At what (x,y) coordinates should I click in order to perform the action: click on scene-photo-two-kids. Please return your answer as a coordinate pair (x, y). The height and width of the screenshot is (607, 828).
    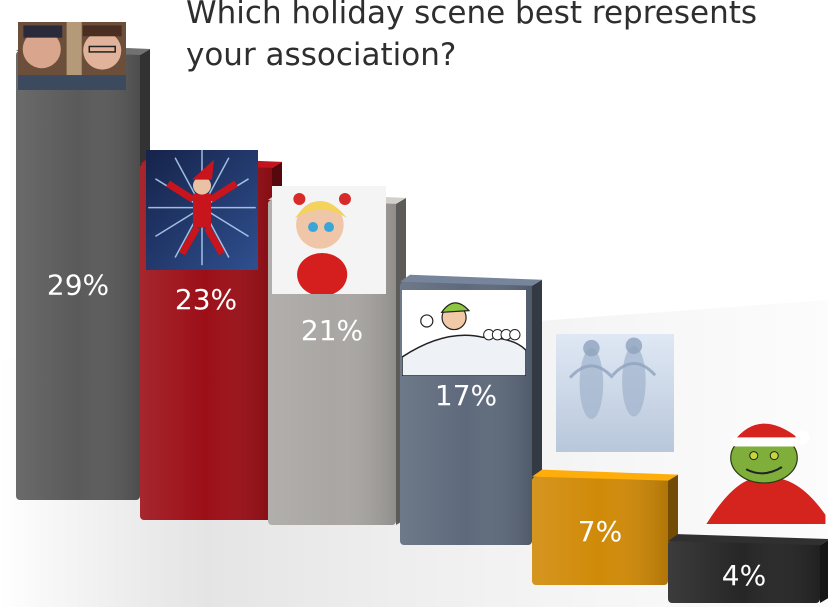
    Looking at the image, I should click on (72, 56).